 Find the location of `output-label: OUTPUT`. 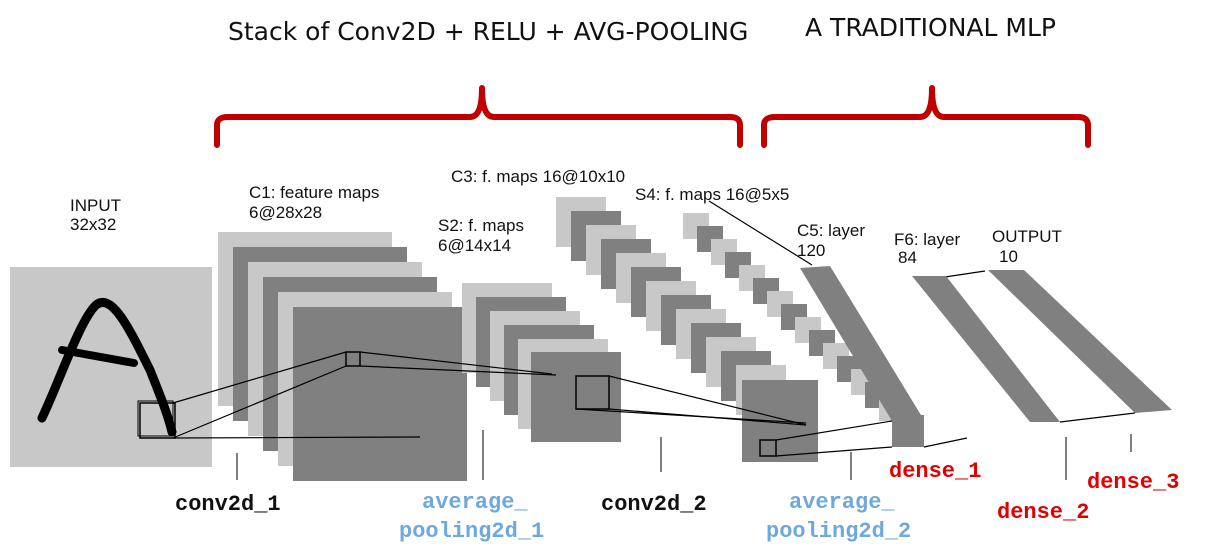

output-label: OUTPUT is located at coordinates (1027, 236).